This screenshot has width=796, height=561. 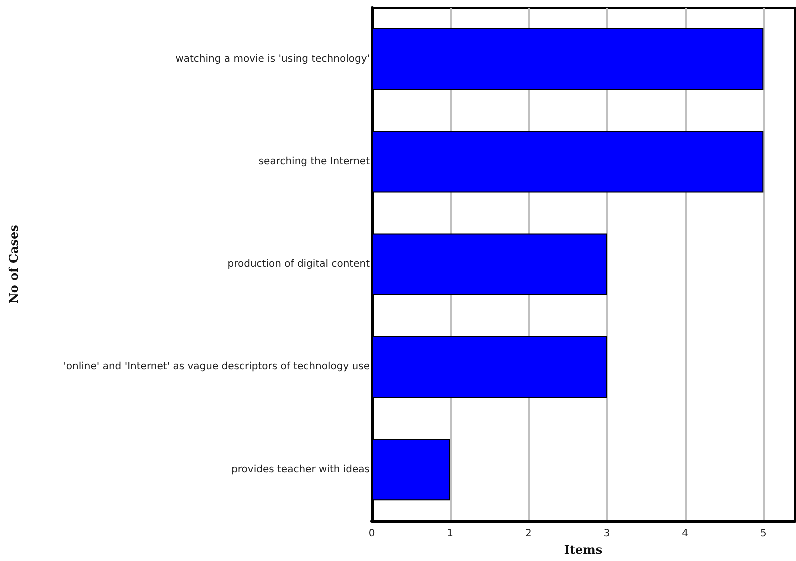 What do you see at coordinates (685, 534) in the screenshot?
I see `x-tick-label: 4` at bounding box center [685, 534].